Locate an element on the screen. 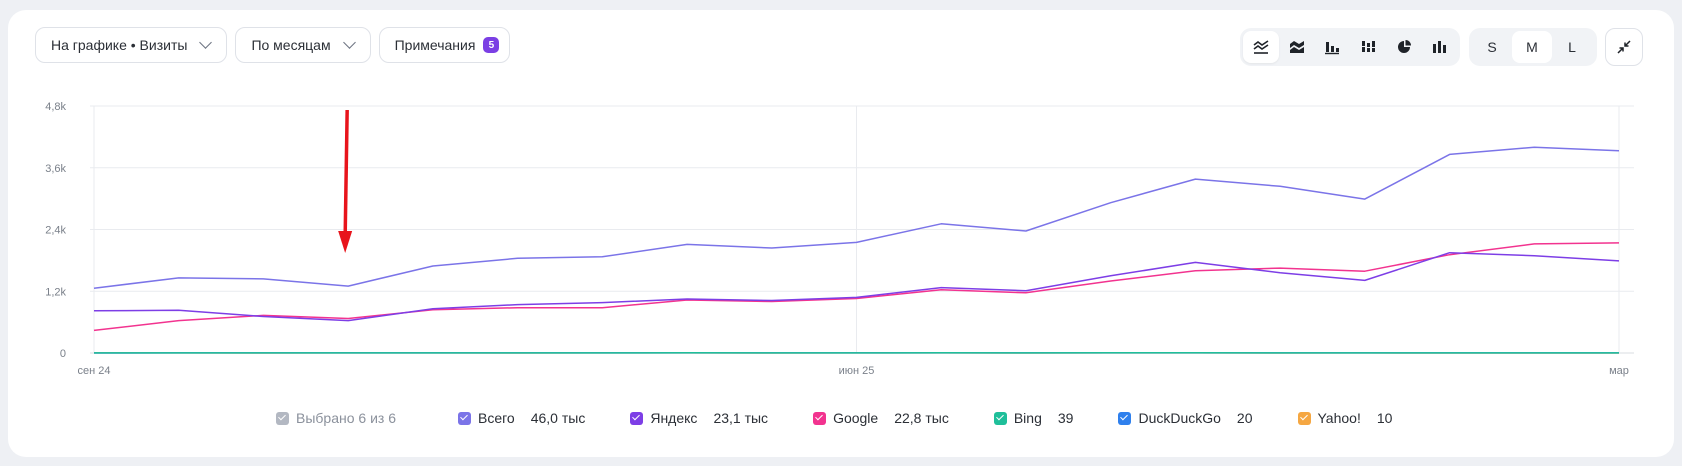  x-tick-label: сен 24 is located at coordinates (94, 371).